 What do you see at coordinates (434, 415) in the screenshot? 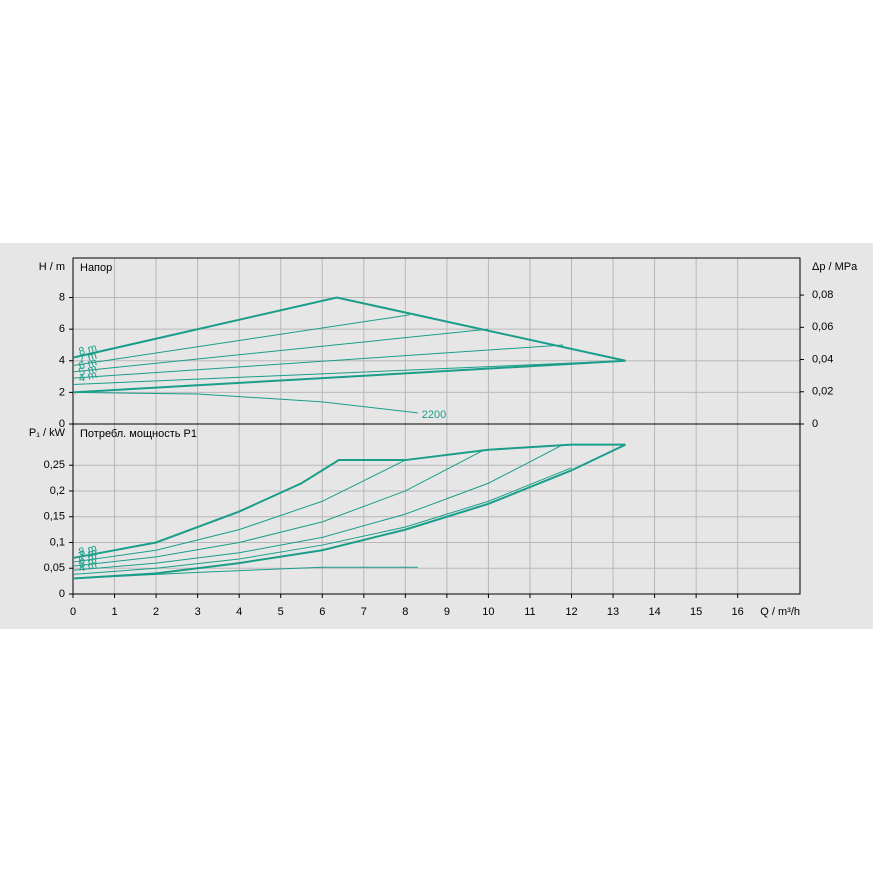
I see `curve-label: 2200` at bounding box center [434, 415].